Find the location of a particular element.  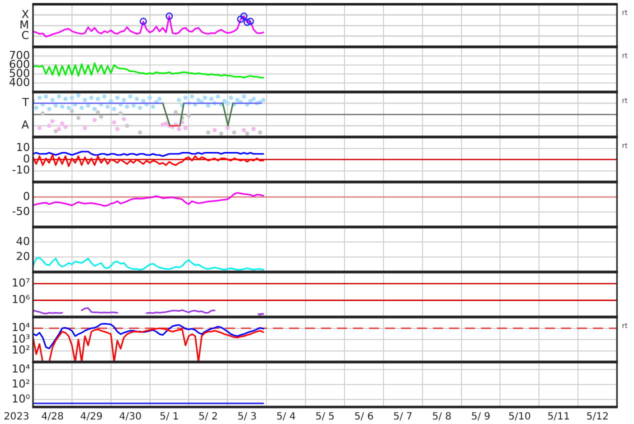

y-tick-label: 10³ is located at coordinates (21, 339).